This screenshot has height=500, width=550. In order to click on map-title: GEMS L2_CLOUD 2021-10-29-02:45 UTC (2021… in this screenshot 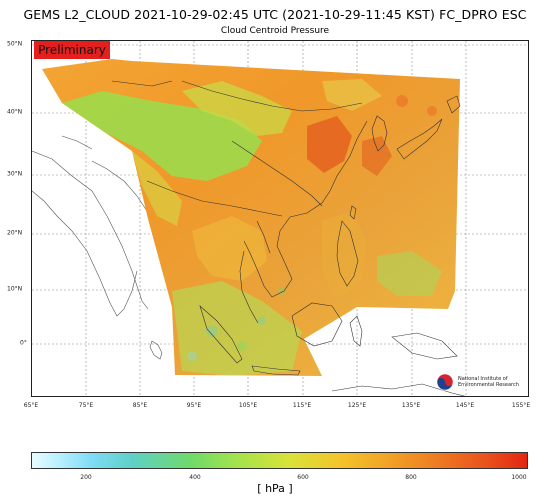, I will do `click(275, 14)`.